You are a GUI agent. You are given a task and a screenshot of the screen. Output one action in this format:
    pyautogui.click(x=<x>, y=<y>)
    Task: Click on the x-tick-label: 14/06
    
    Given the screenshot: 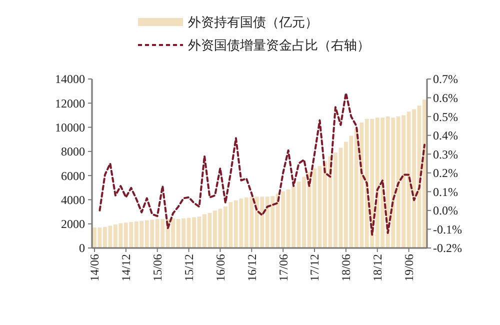 What is the action you would take?
    pyautogui.click(x=95, y=268)
    